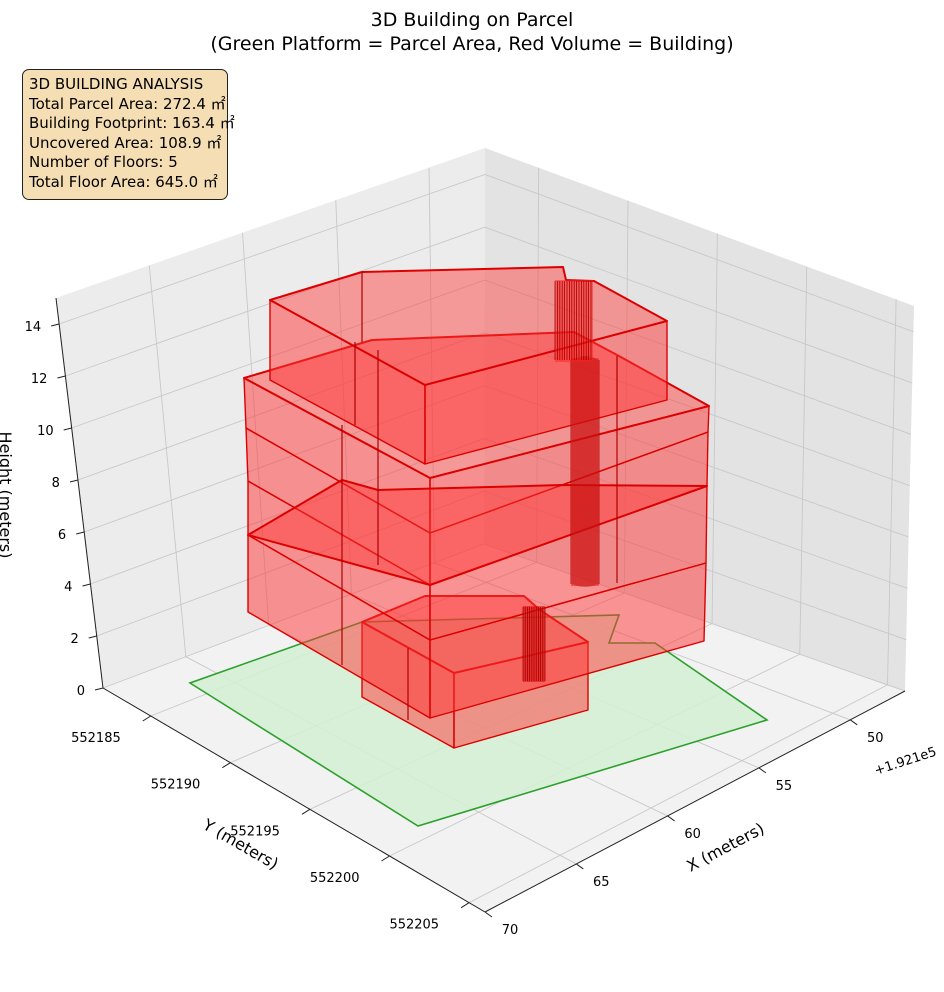 The width and height of the screenshot is (944, 992). What do you see at coordinates (176, 785) in the screenshot?
I see `y-tick-label: 552190` at bounding box center [176, 785].